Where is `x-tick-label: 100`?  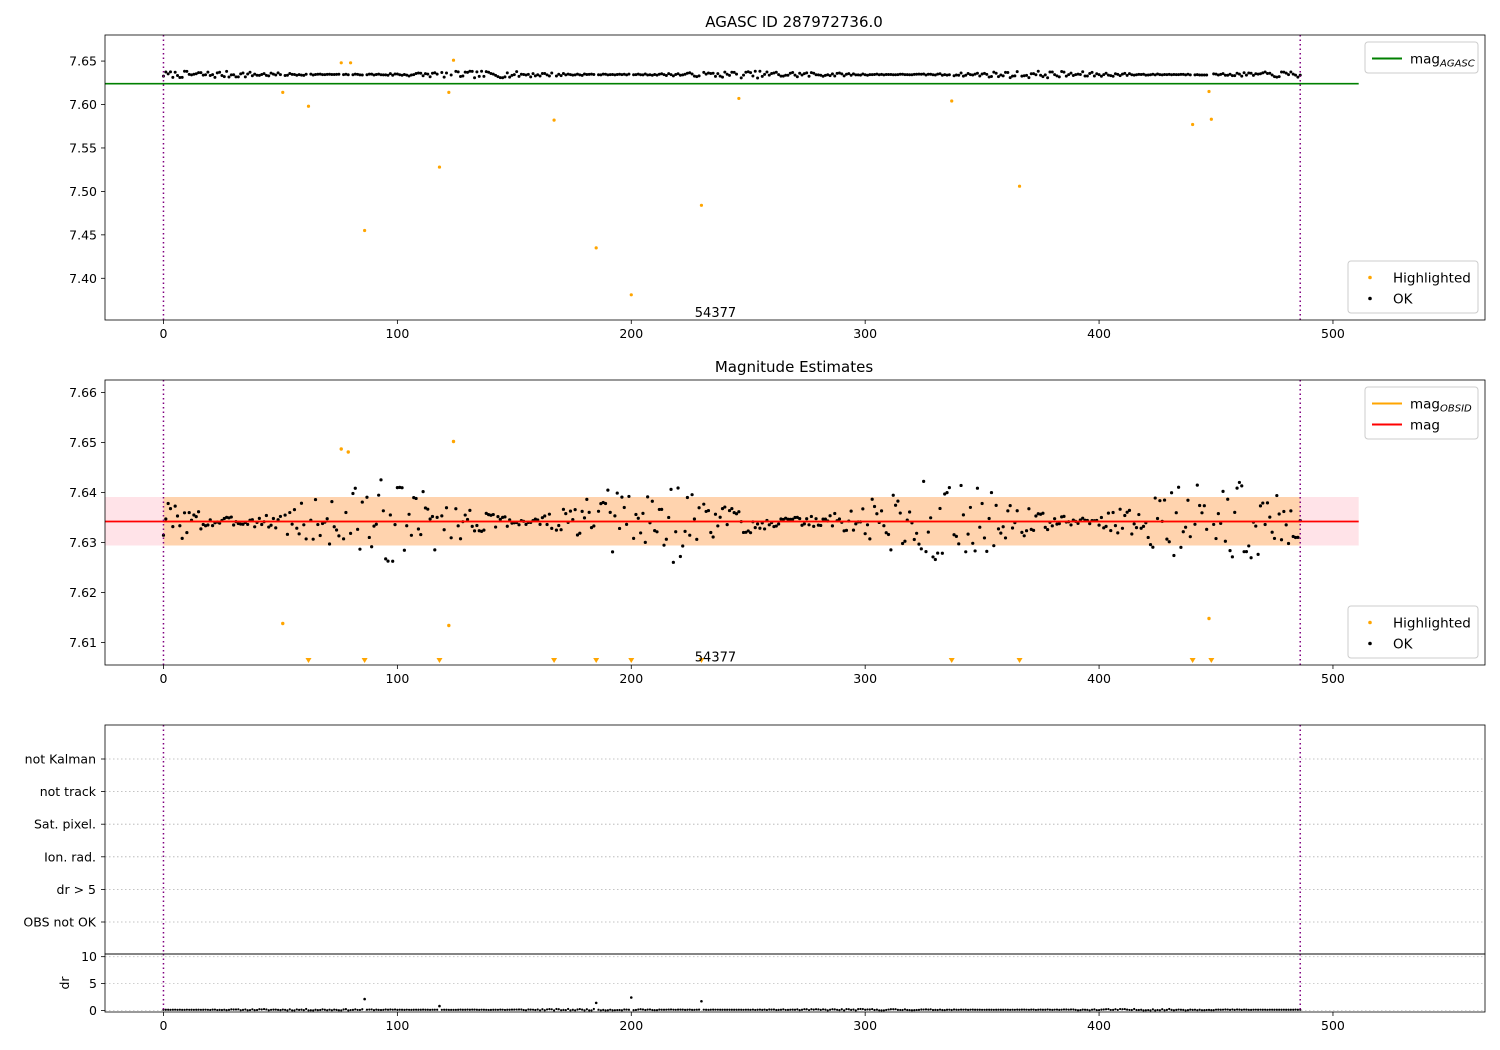
x-tick-label: 100 is located at coordinates (397, 333).